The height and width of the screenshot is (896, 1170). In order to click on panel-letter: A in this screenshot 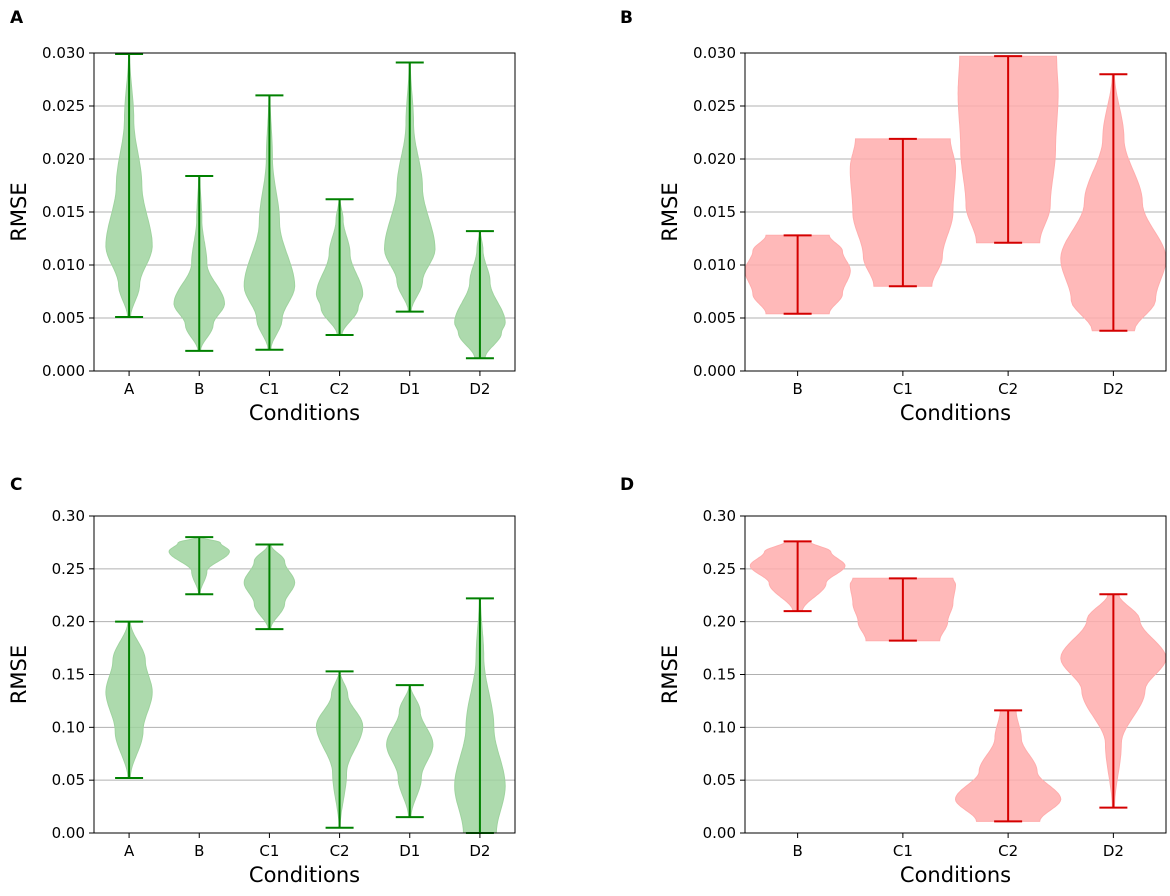, I will do `click(17, 18)`.